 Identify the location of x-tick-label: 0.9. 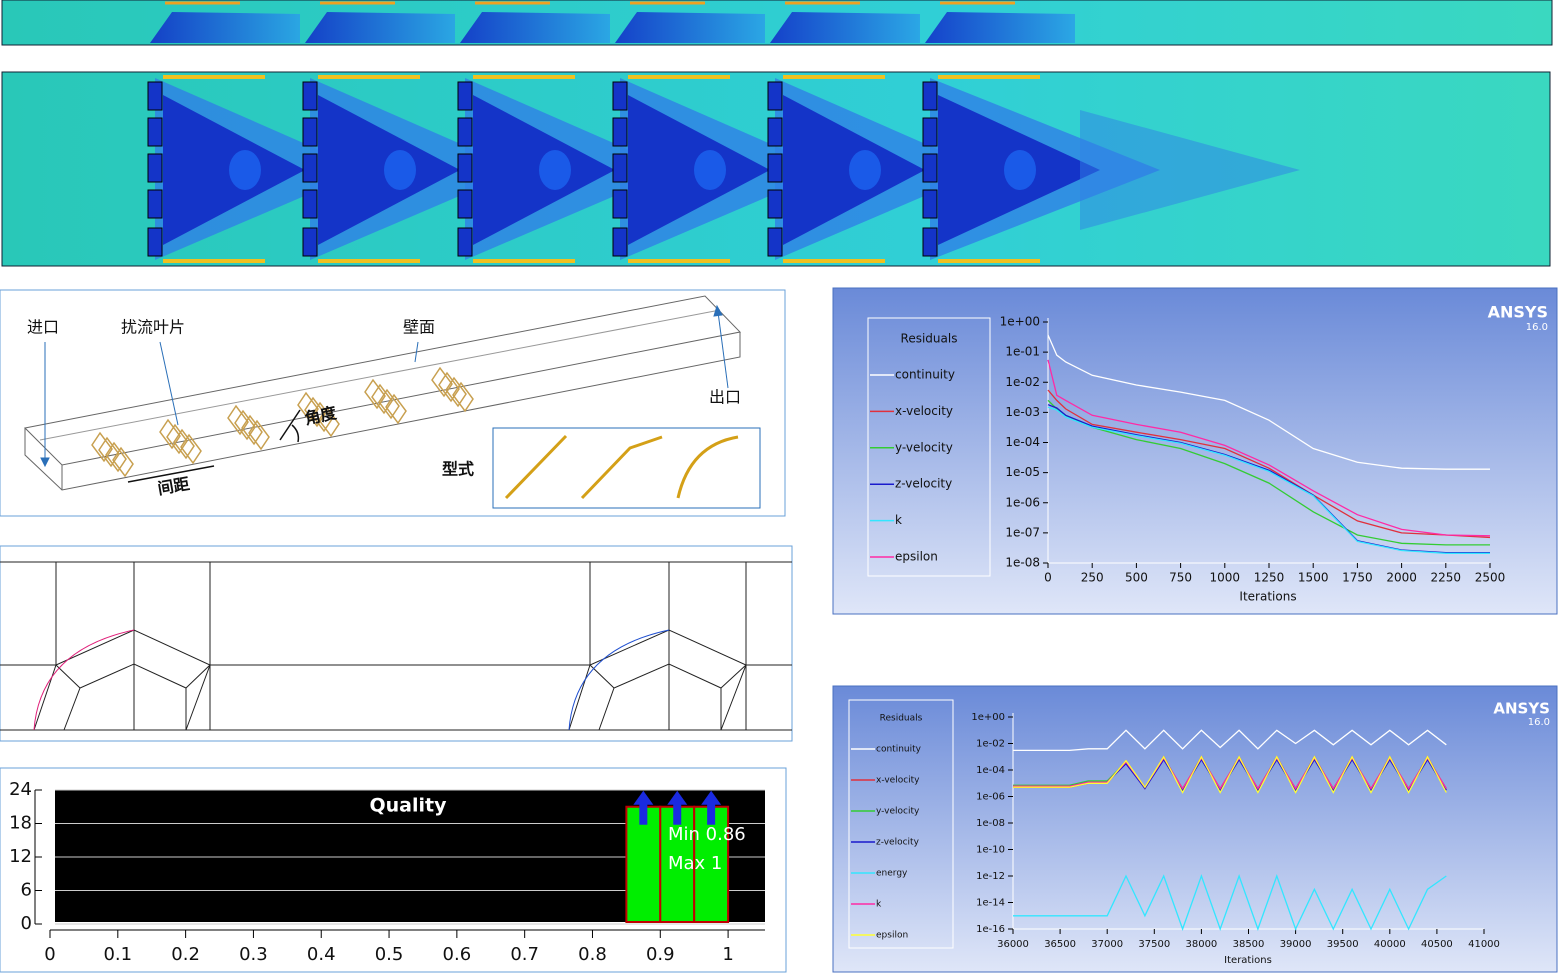
(660, 954).